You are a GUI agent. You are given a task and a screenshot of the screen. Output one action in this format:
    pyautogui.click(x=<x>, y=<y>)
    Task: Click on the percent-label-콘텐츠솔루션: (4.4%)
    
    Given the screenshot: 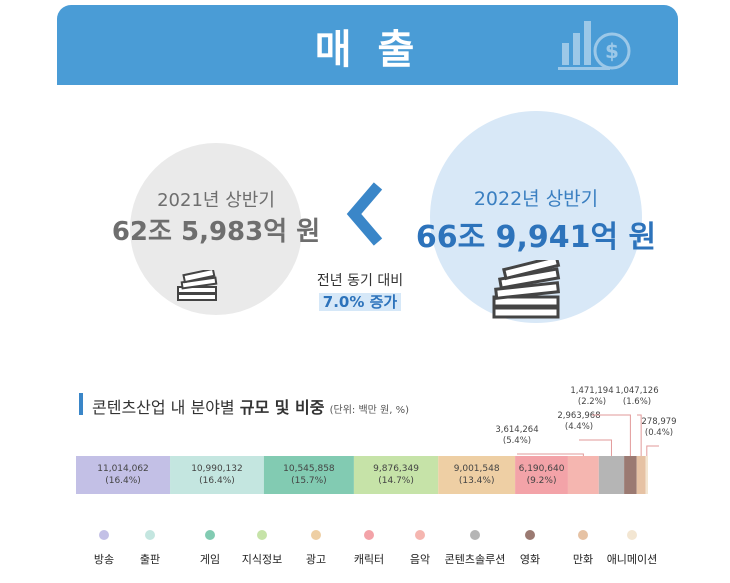 What is the action you would take?
    pyautogui.click(x=579, y=427)
    